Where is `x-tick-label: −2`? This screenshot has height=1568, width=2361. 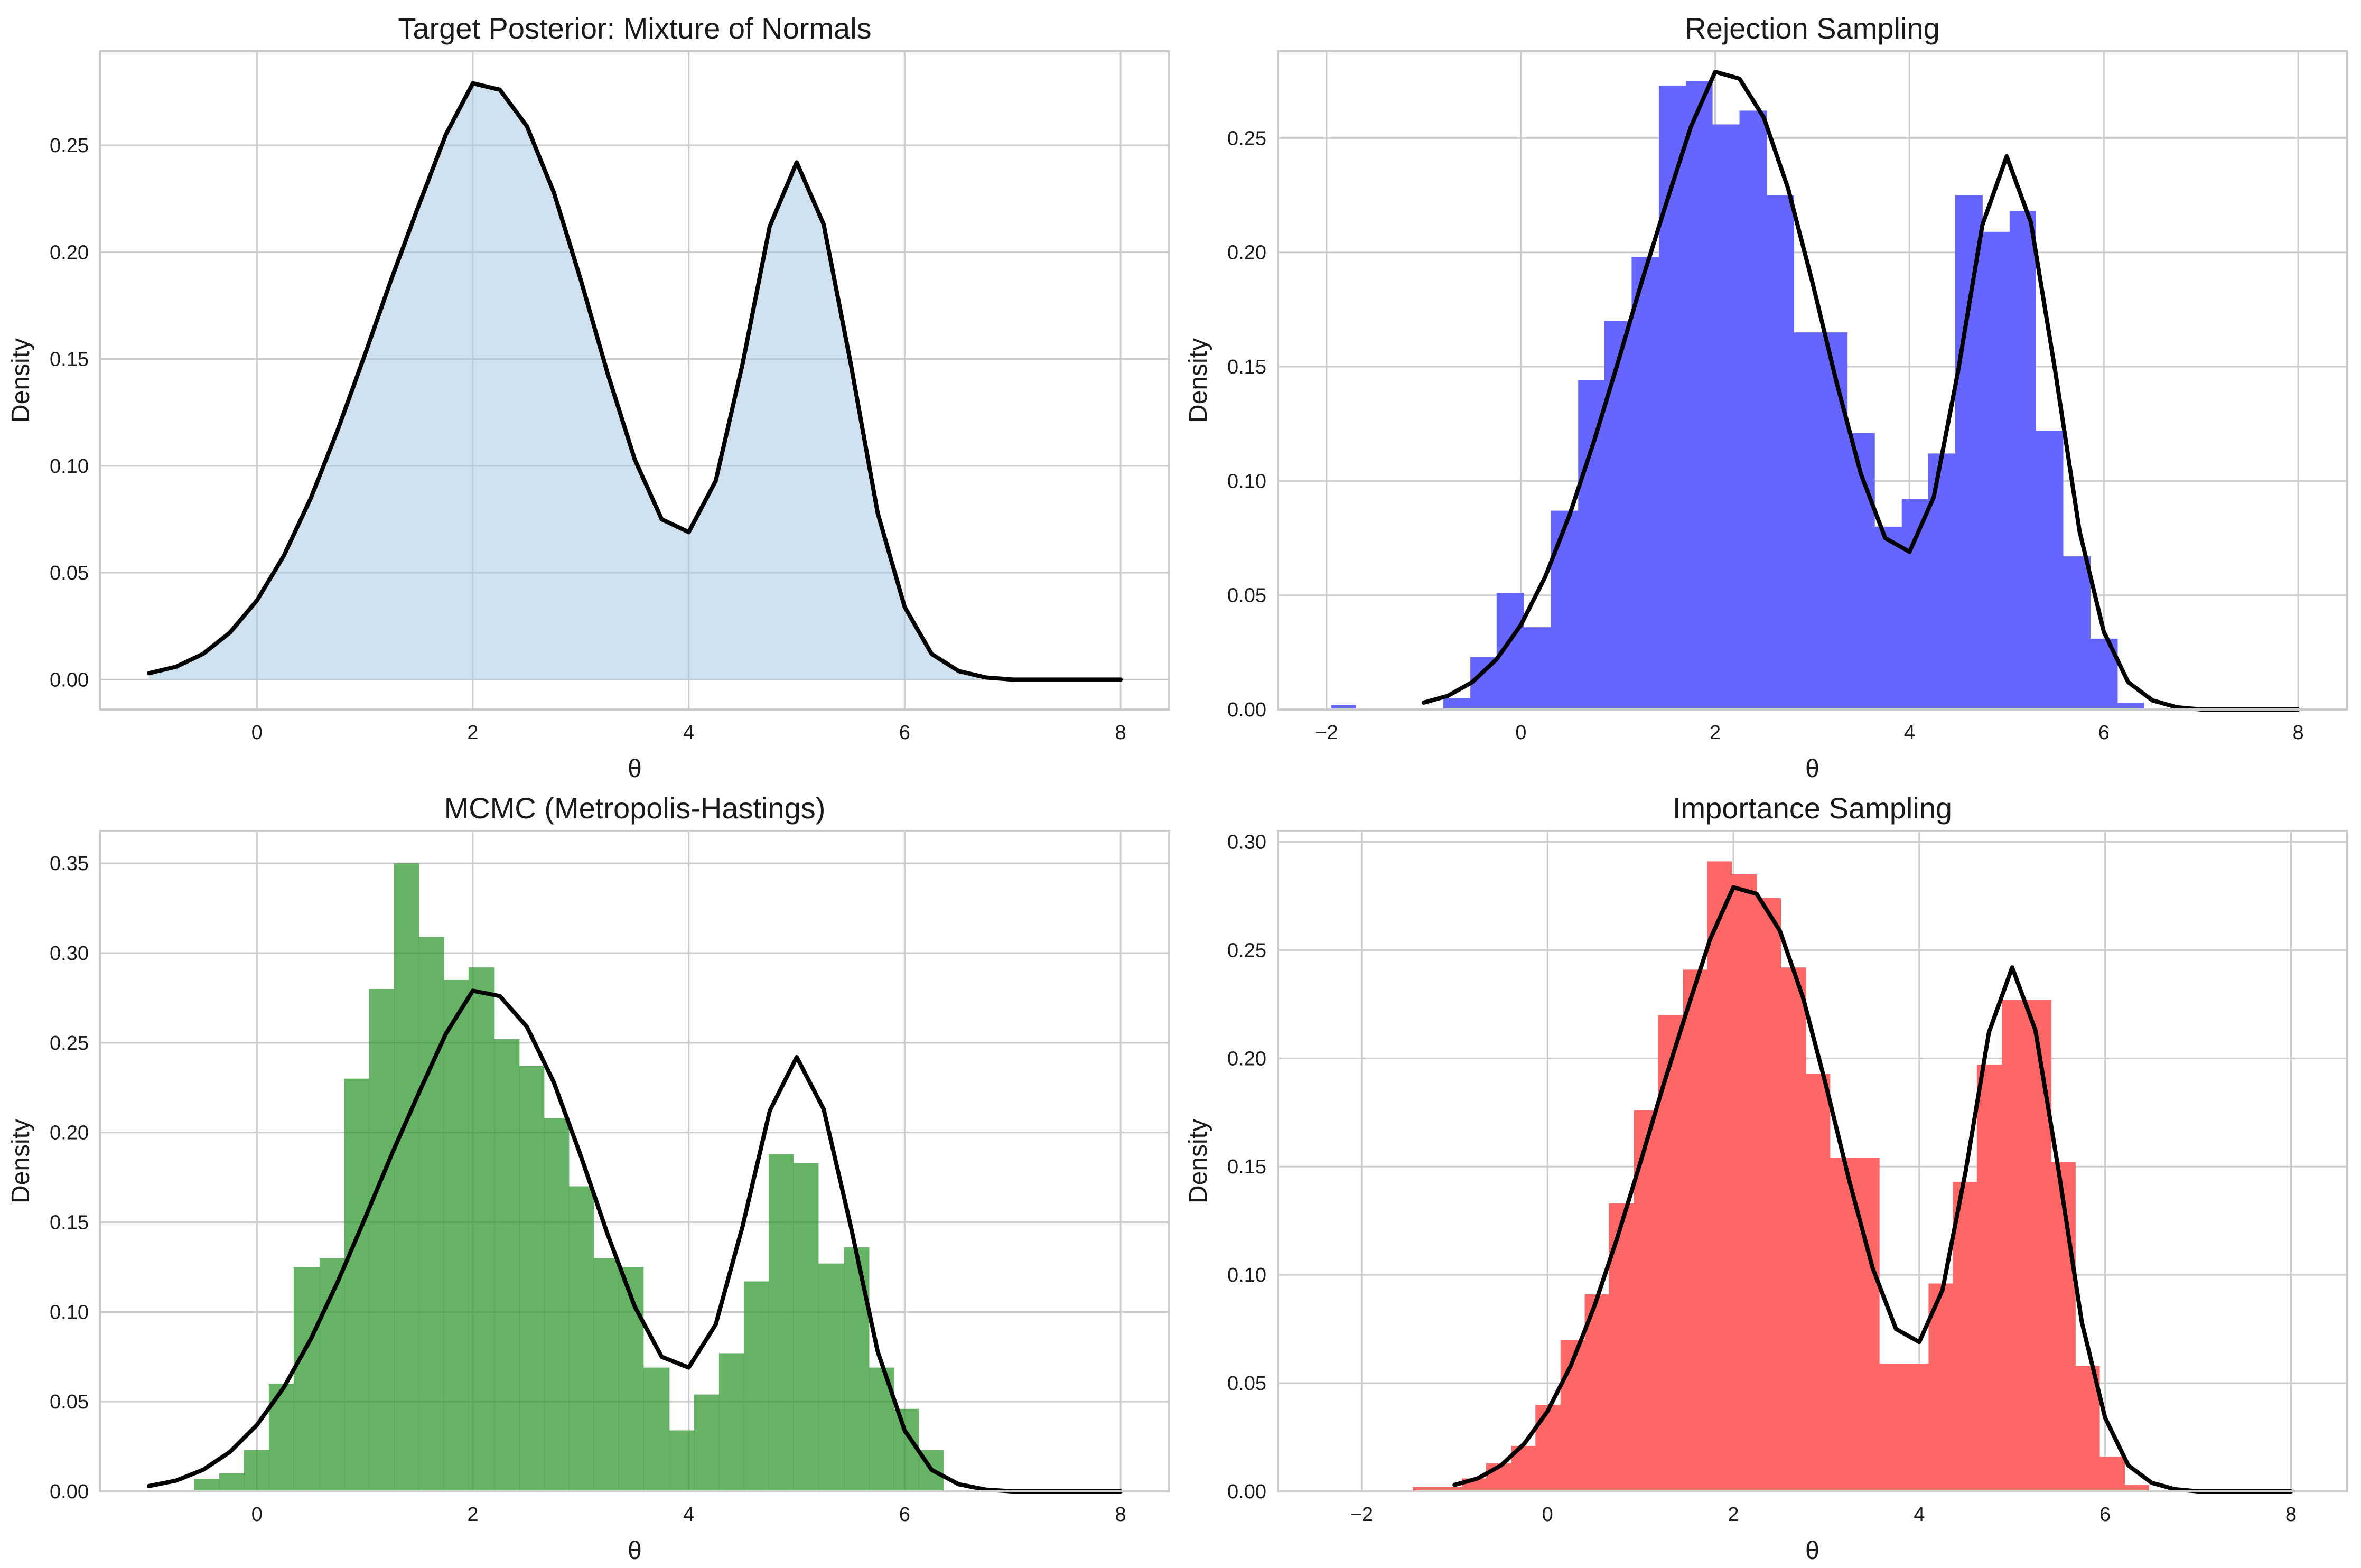
x-tick-label: −2 is located at coordinates (1361, 1515).